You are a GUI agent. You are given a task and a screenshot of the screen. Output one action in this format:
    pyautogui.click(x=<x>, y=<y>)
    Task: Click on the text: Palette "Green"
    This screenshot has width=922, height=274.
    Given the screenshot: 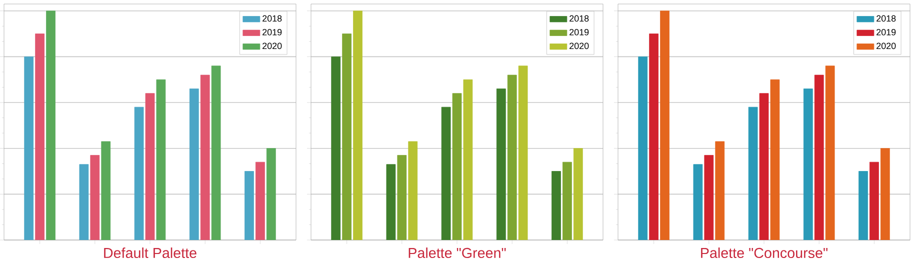 What is the action you would take?
    pyautogui.click(x=457, y=253)
    